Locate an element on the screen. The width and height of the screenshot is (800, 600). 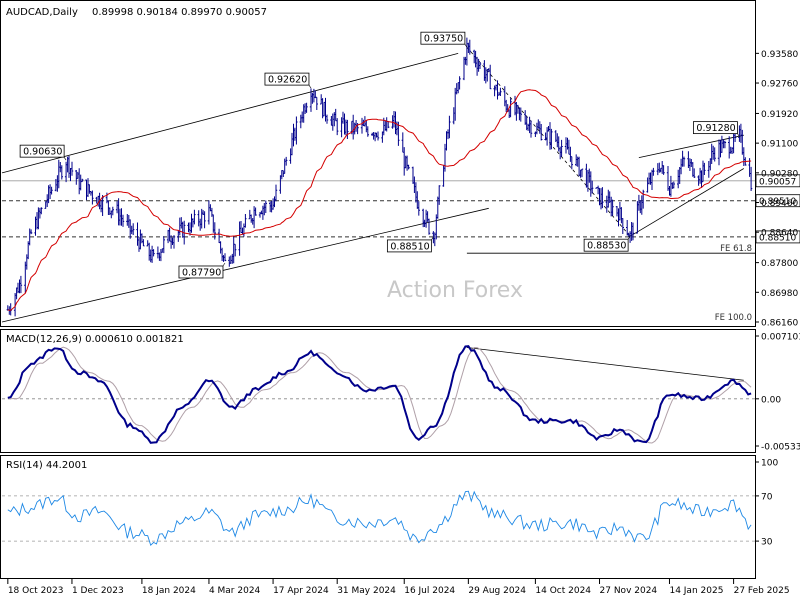
price-axis-tick-label: 0.89460 is located at coordinates (779, 204).